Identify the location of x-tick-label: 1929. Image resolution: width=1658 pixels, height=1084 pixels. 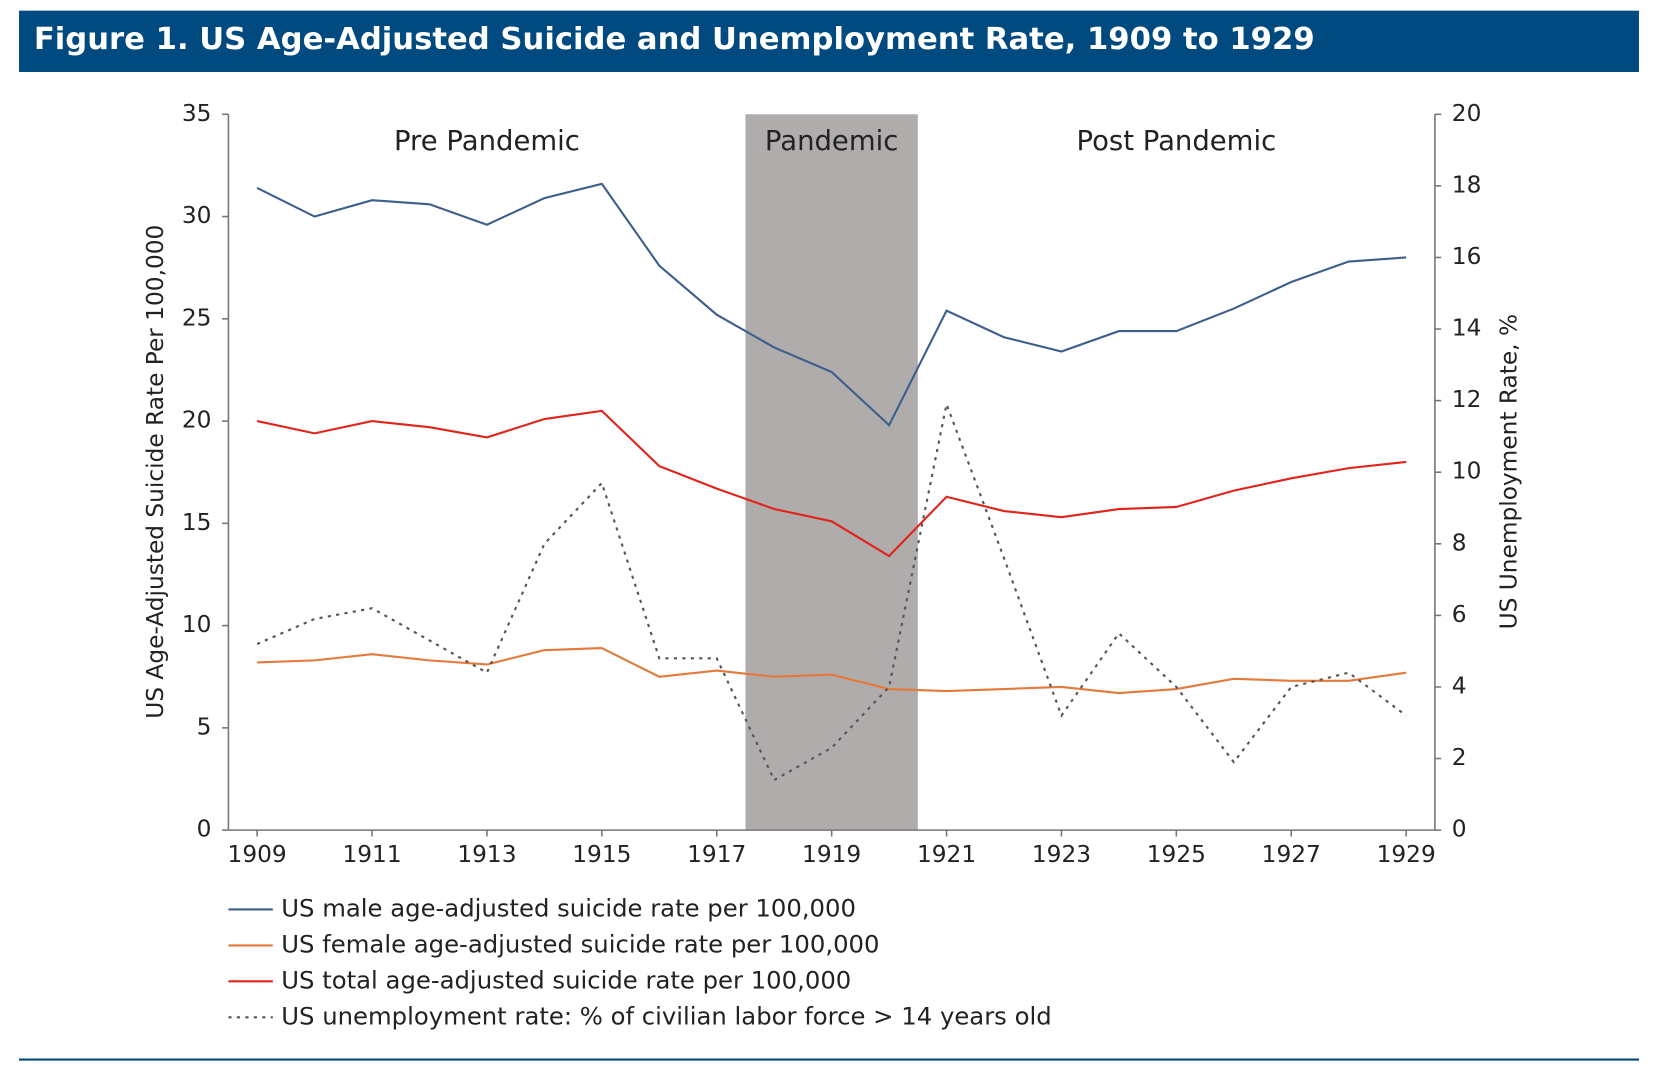
(1406, 854).